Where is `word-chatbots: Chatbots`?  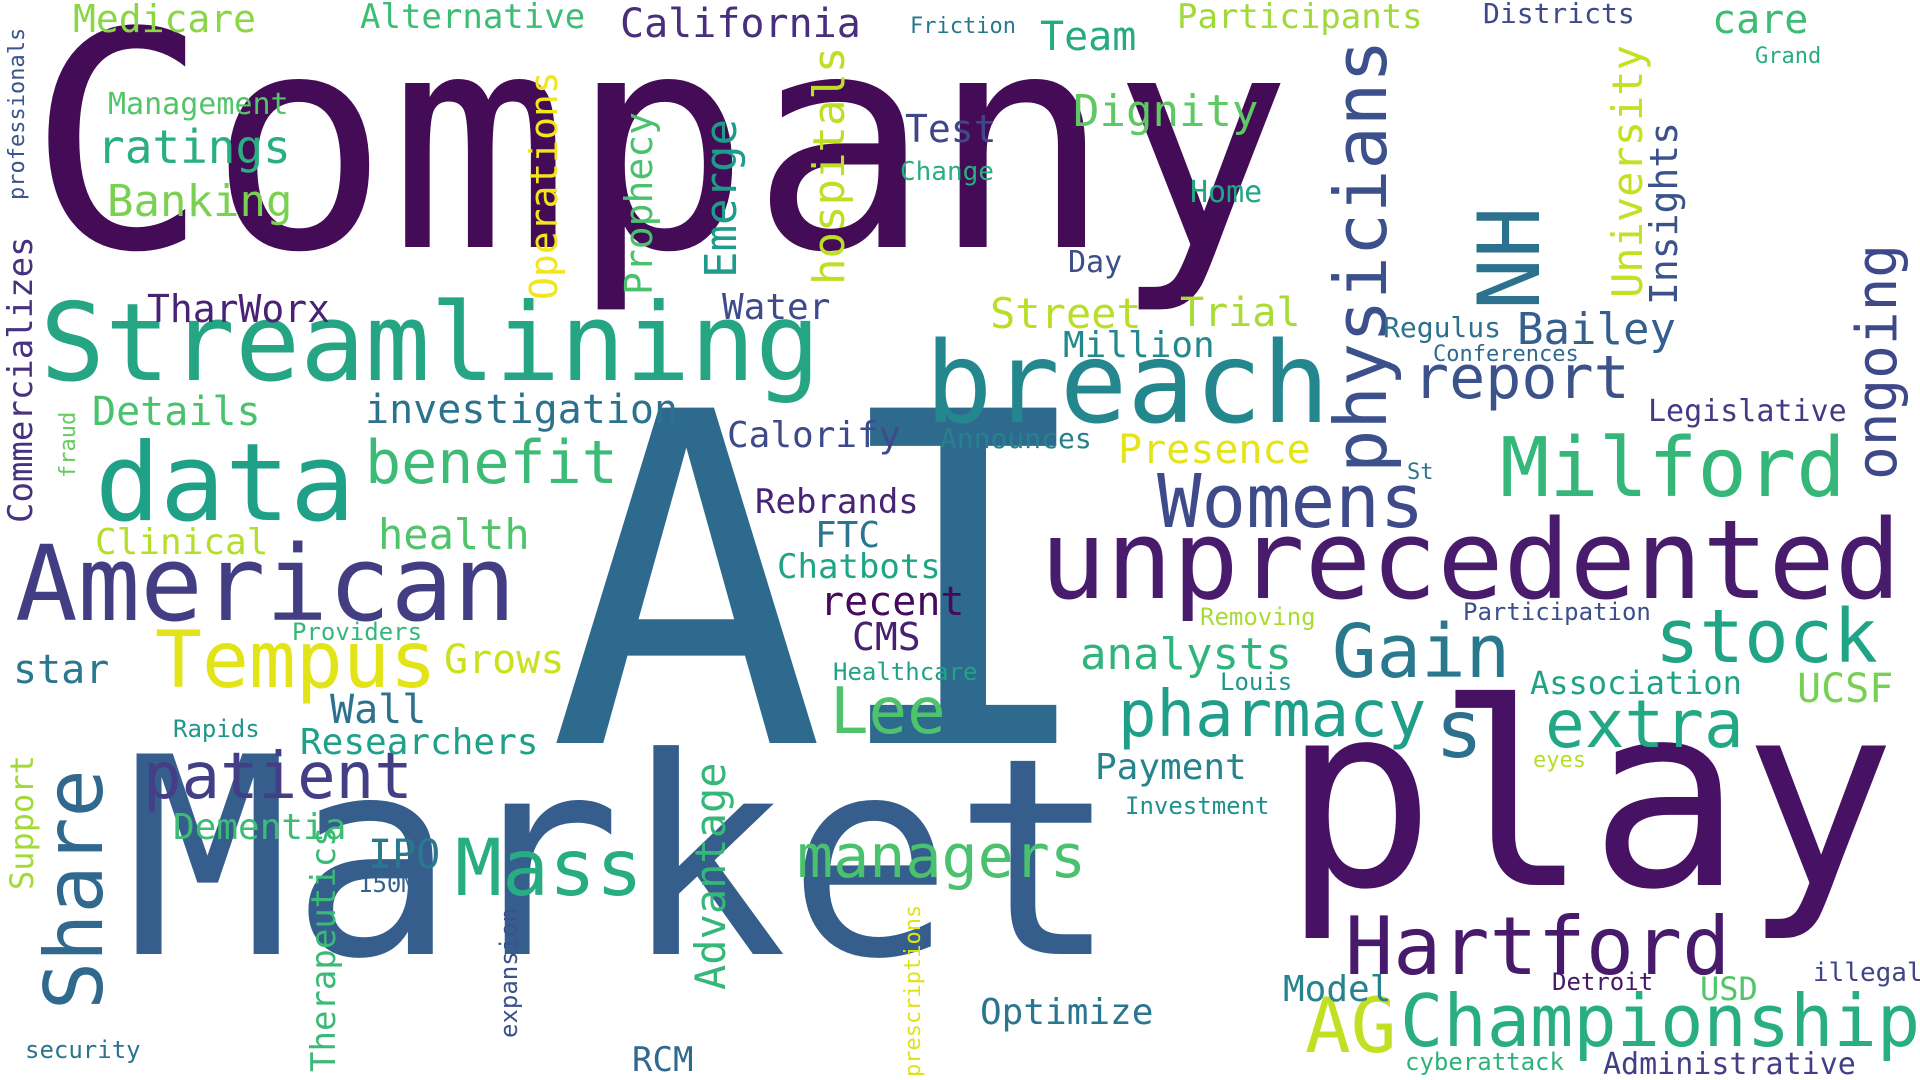
word-chatbots: Chatbots is located at coordinates (859, 567).